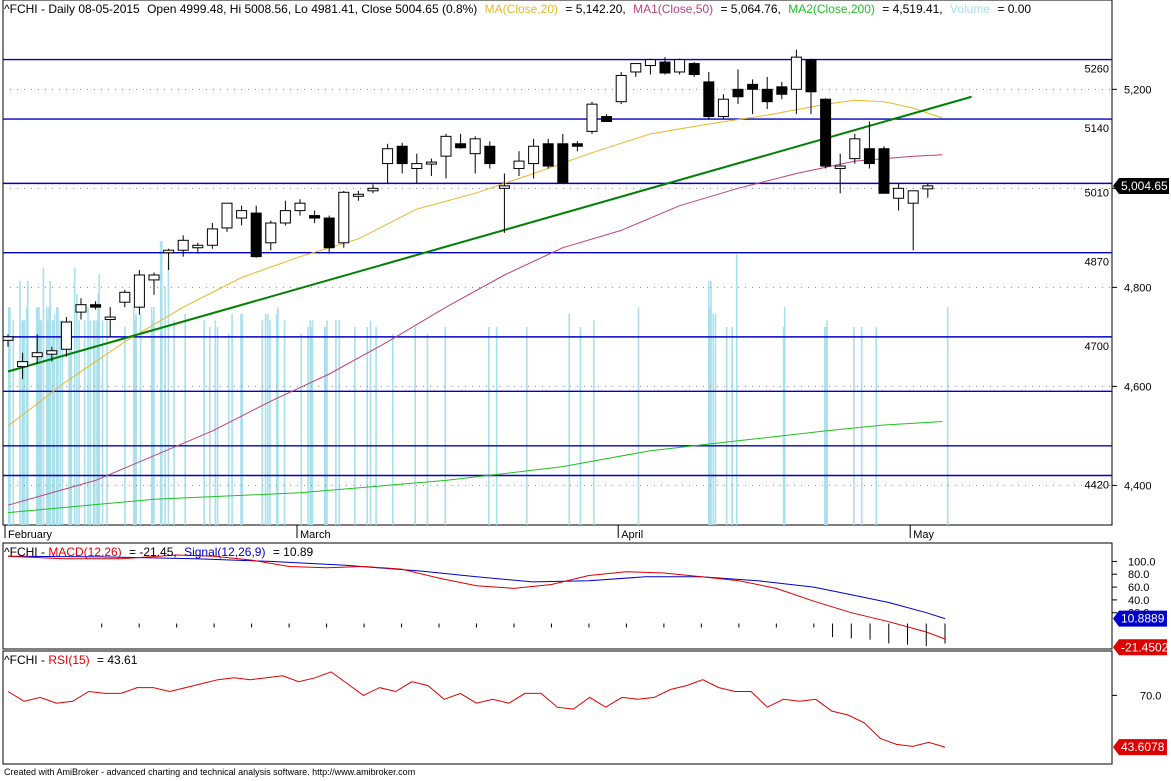 The width and height of the screenshot is (1171, 781). I want to click on month-label: May, so click(923, 535).